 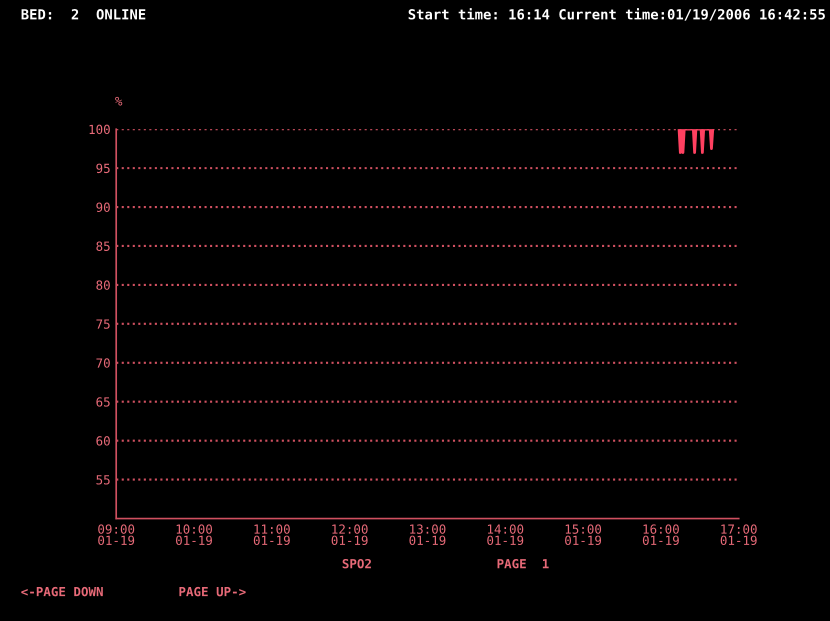 What do you see at coordinates (103, 402) in the screenshot?
I see `y-tick-label: 65` at bounding box center [103, 402].